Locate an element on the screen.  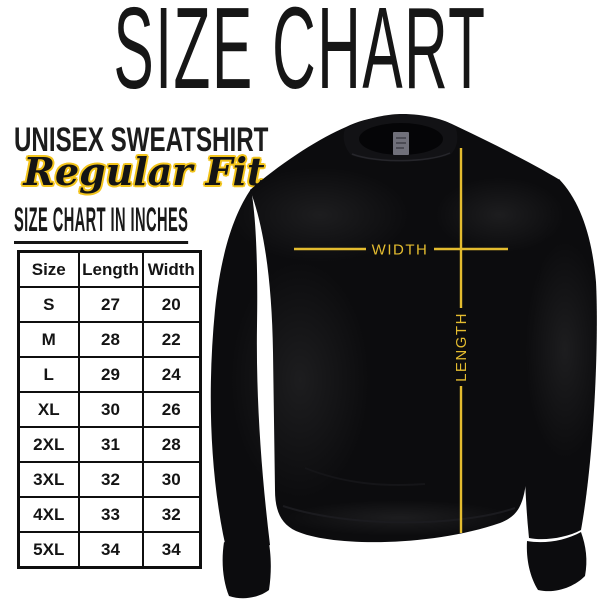
width-cell: 20 is located at coordinates (171, 304).